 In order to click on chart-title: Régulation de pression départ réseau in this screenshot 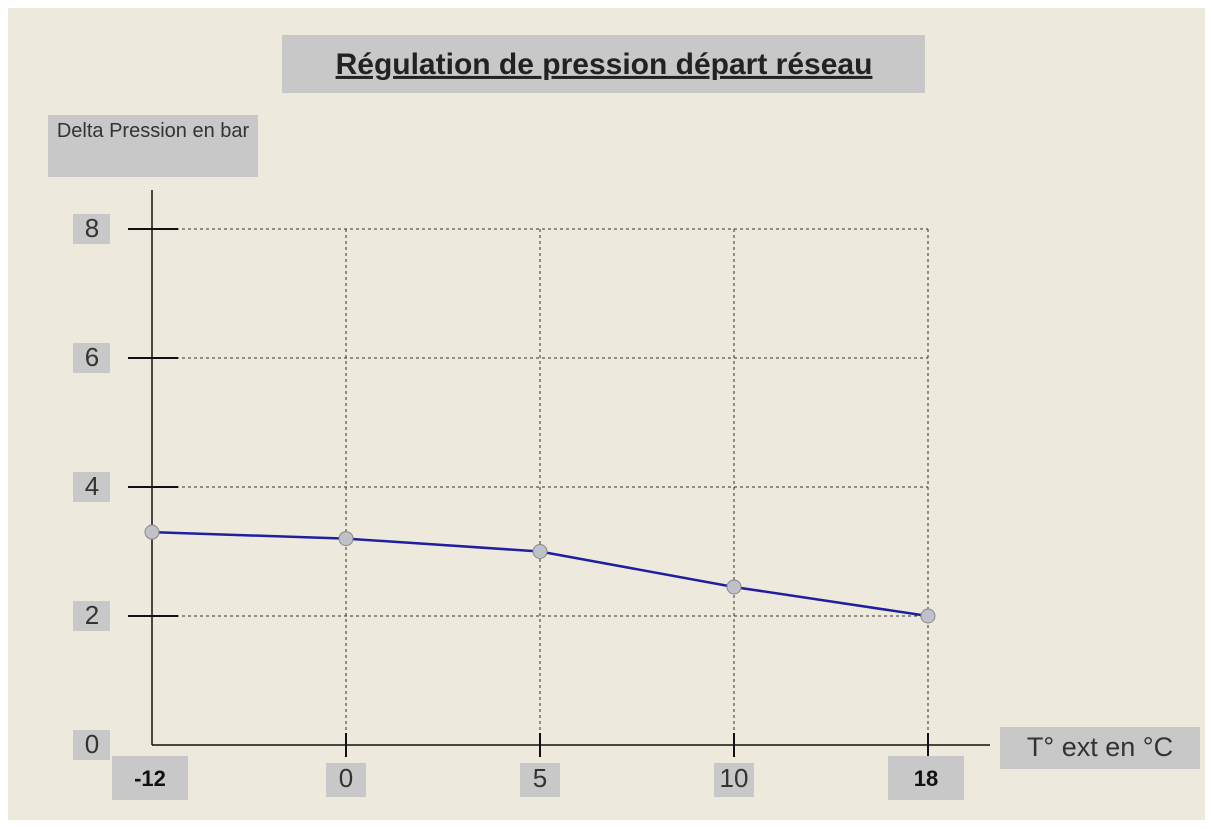, I will do `click(604, 64)`.